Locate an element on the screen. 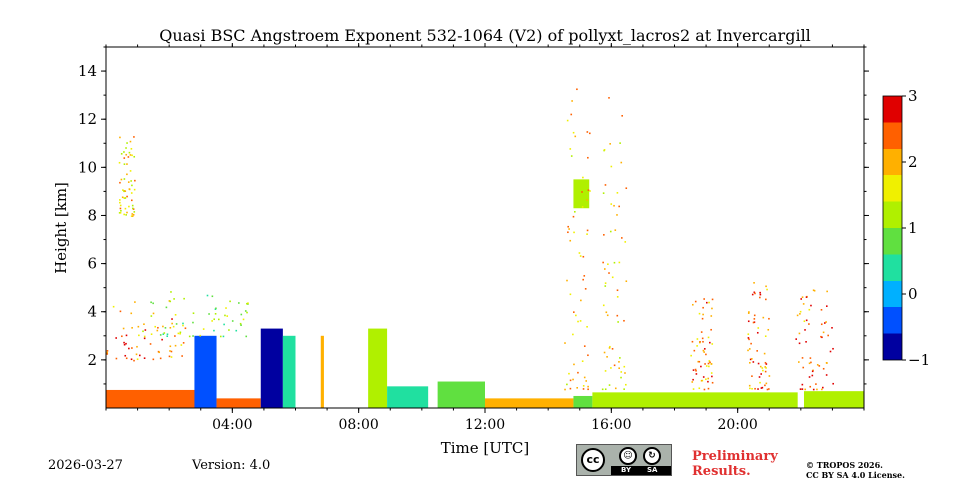  date-label: 2026-03-27 is located at coordinates (85, 465).